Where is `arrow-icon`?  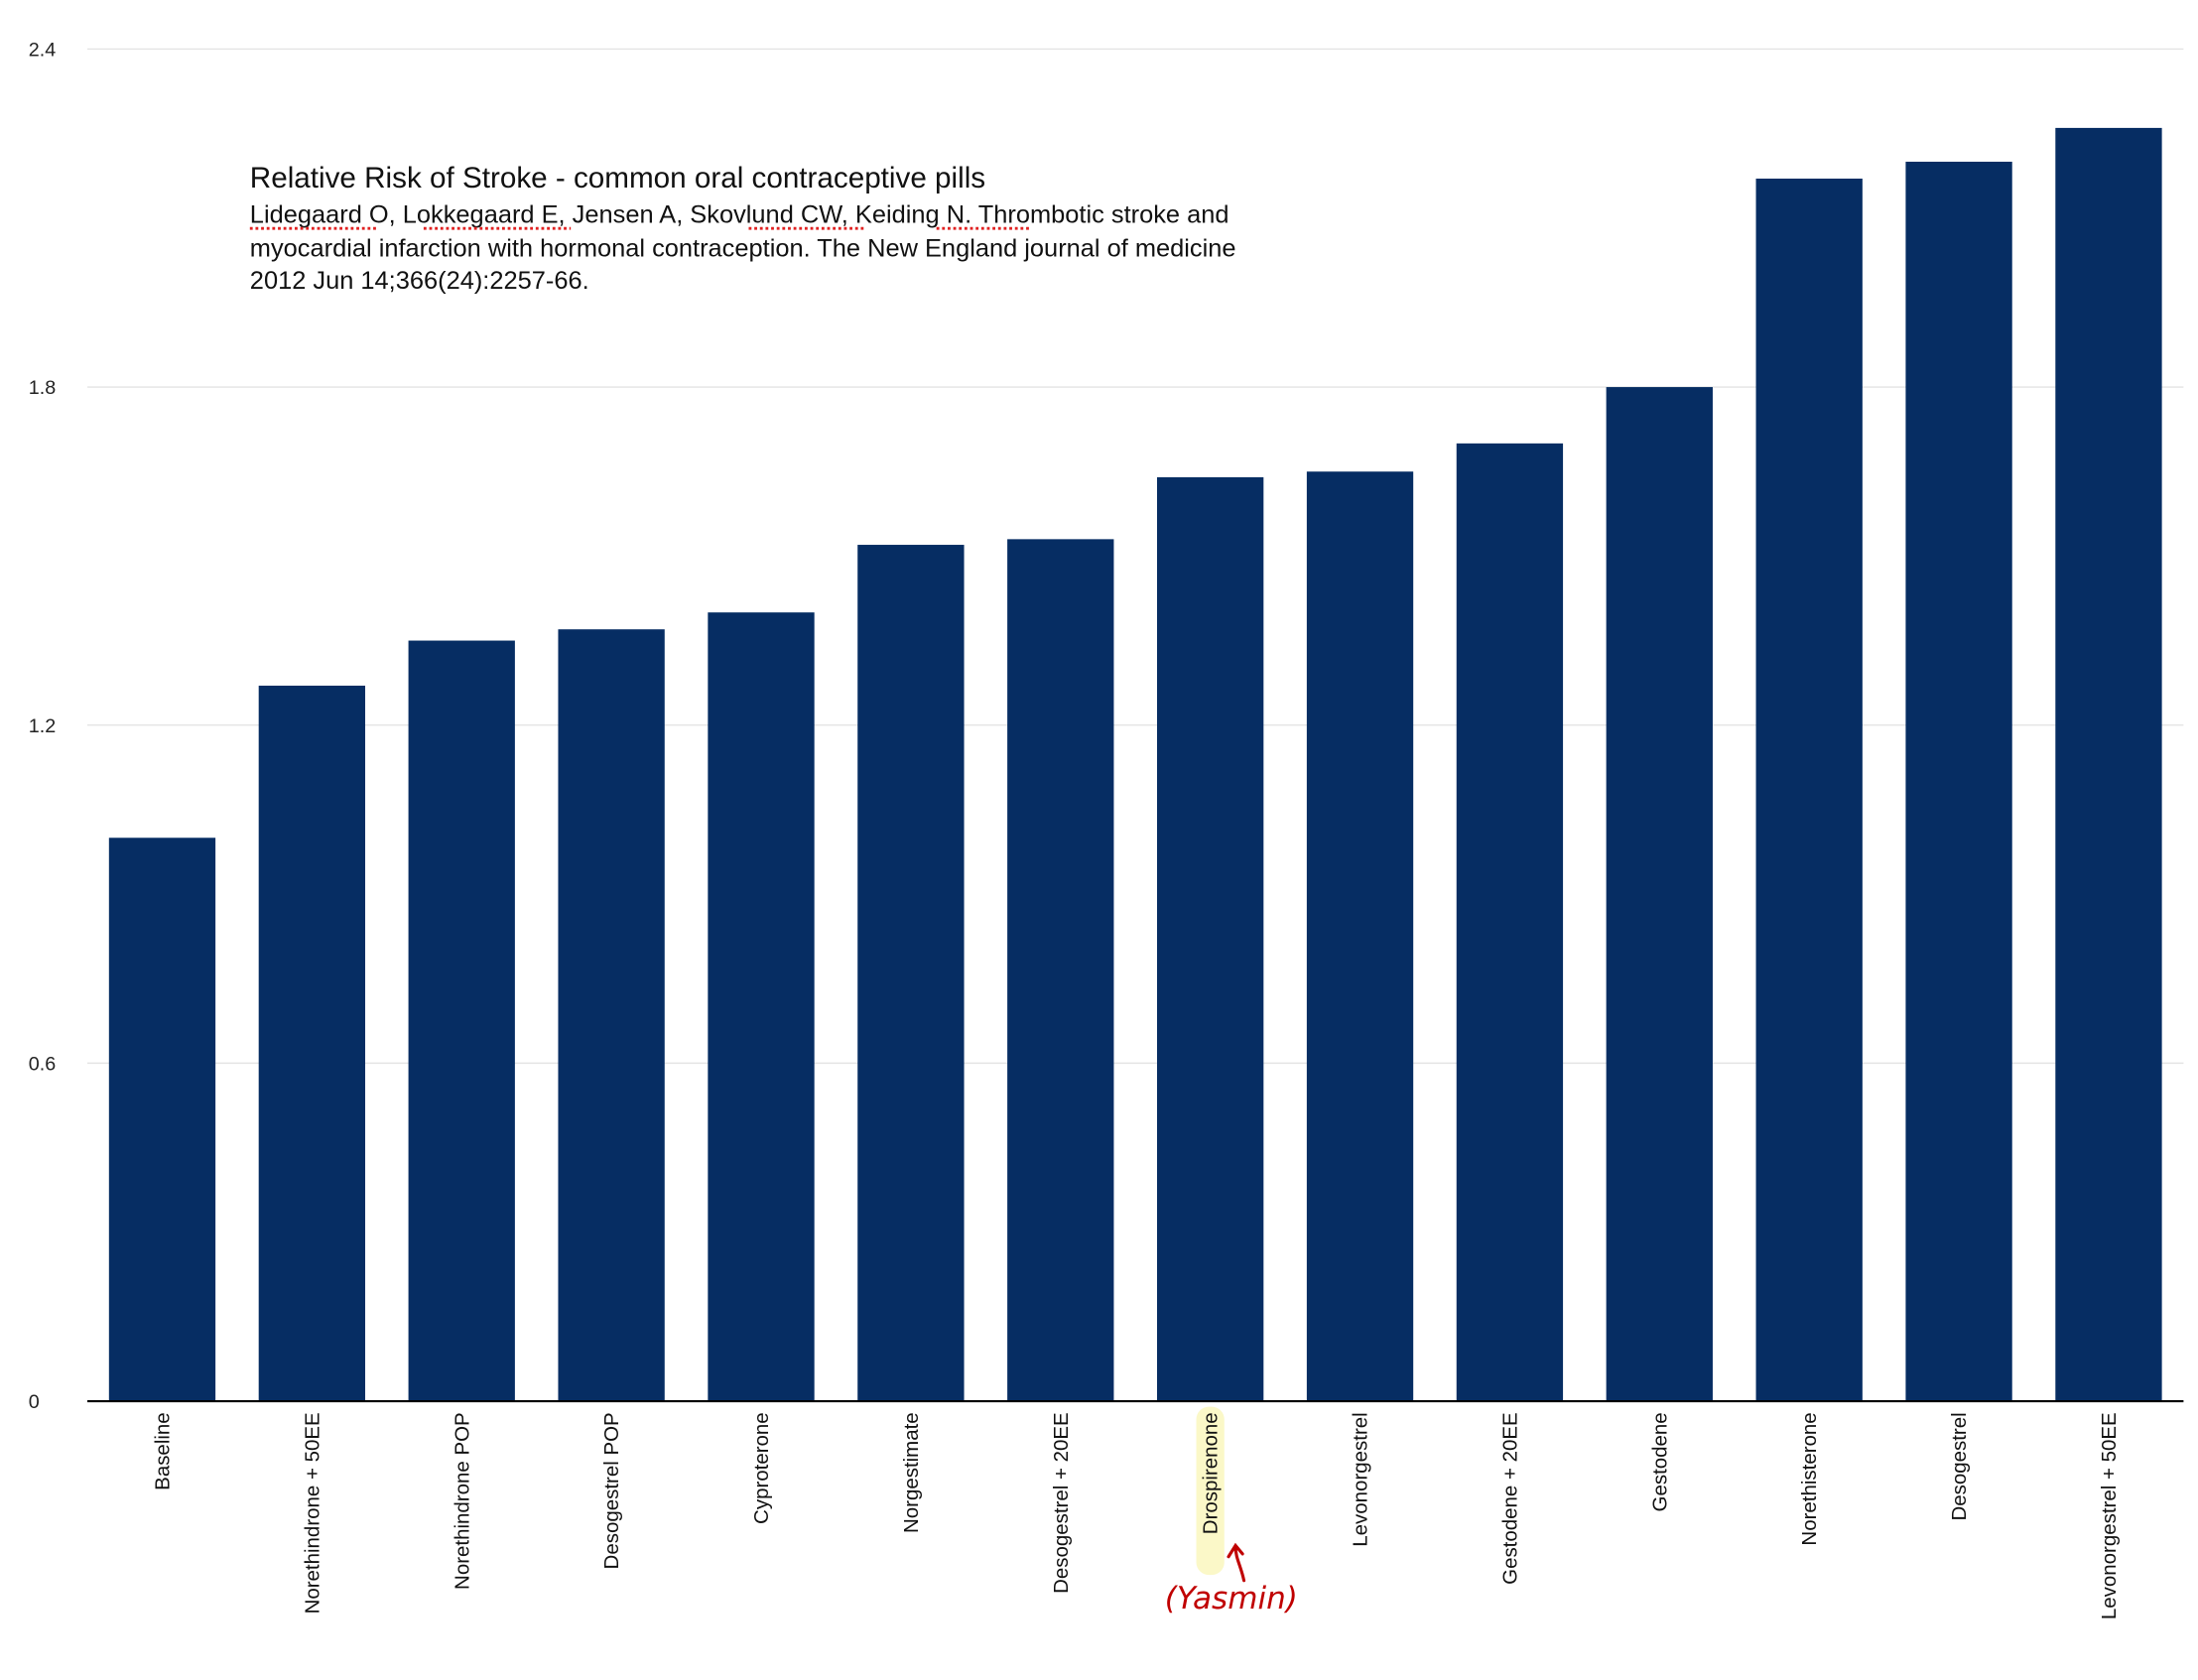 arrow-icon is located at coordinates (1236, 1562).